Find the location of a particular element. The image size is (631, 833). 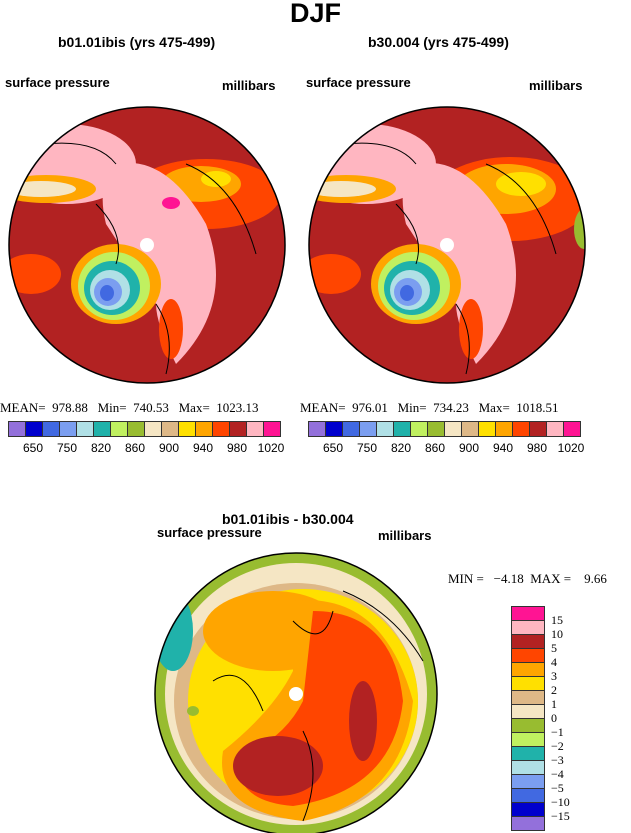

colorbar-label: 4 is located at coordinates (554, 662).